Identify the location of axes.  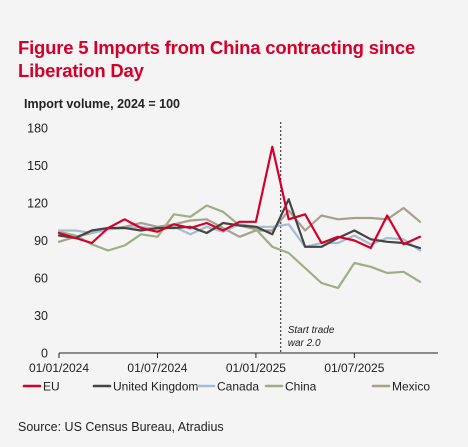
(248, 355).